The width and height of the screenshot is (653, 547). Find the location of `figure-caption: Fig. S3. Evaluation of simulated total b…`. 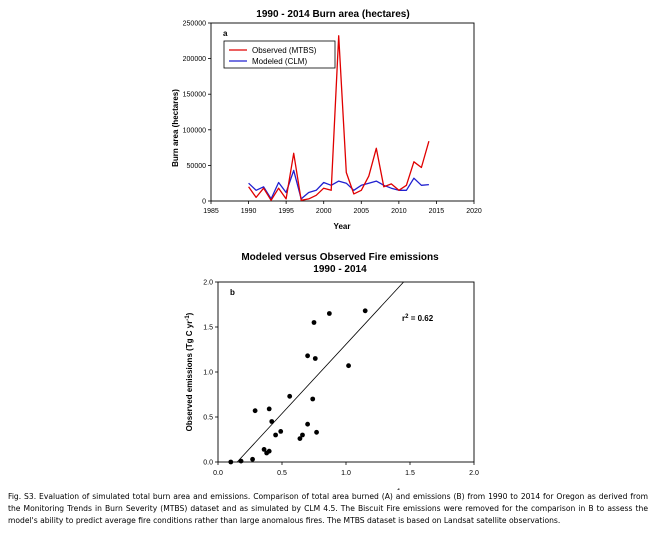

figure-caption: Fig. S3. Evaluation of simulated total b… is located at coordinates (328, 509).